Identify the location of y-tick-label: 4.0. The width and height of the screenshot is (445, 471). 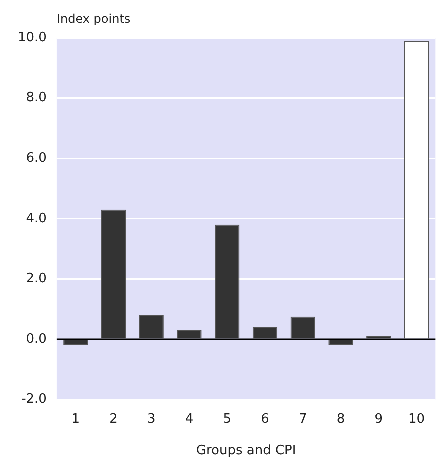
(36, 218).